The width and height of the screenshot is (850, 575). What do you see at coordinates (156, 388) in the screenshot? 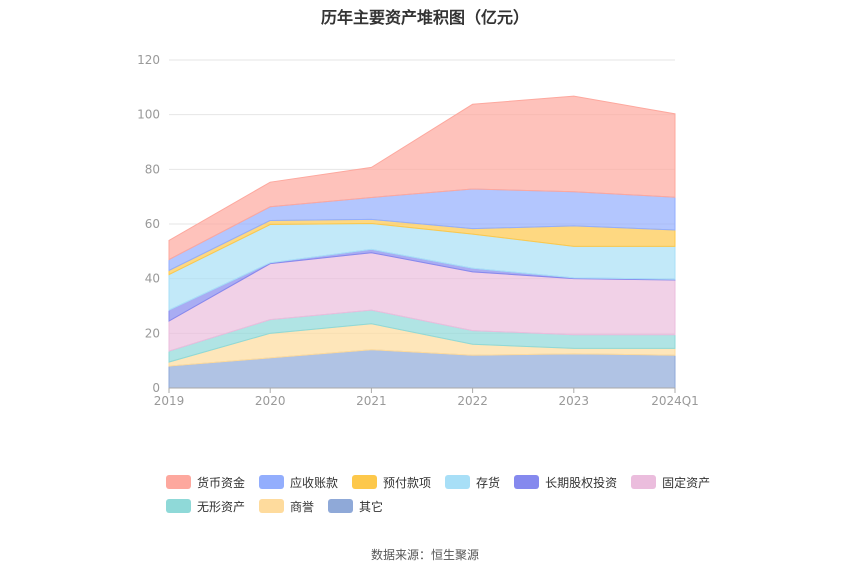
I see `y-tick-label: 0` at bounding box center [156, 388].